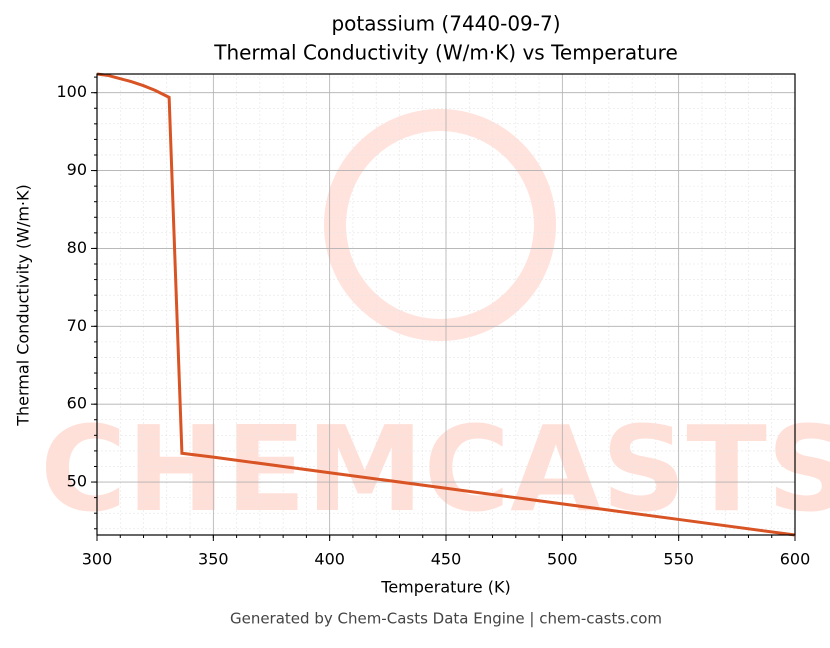 This screenshot has height=648, width=830. What do you see at coordinates (440, 225) in the screenshot?
I see `watermark-ring` at bounding box center [440, 225].